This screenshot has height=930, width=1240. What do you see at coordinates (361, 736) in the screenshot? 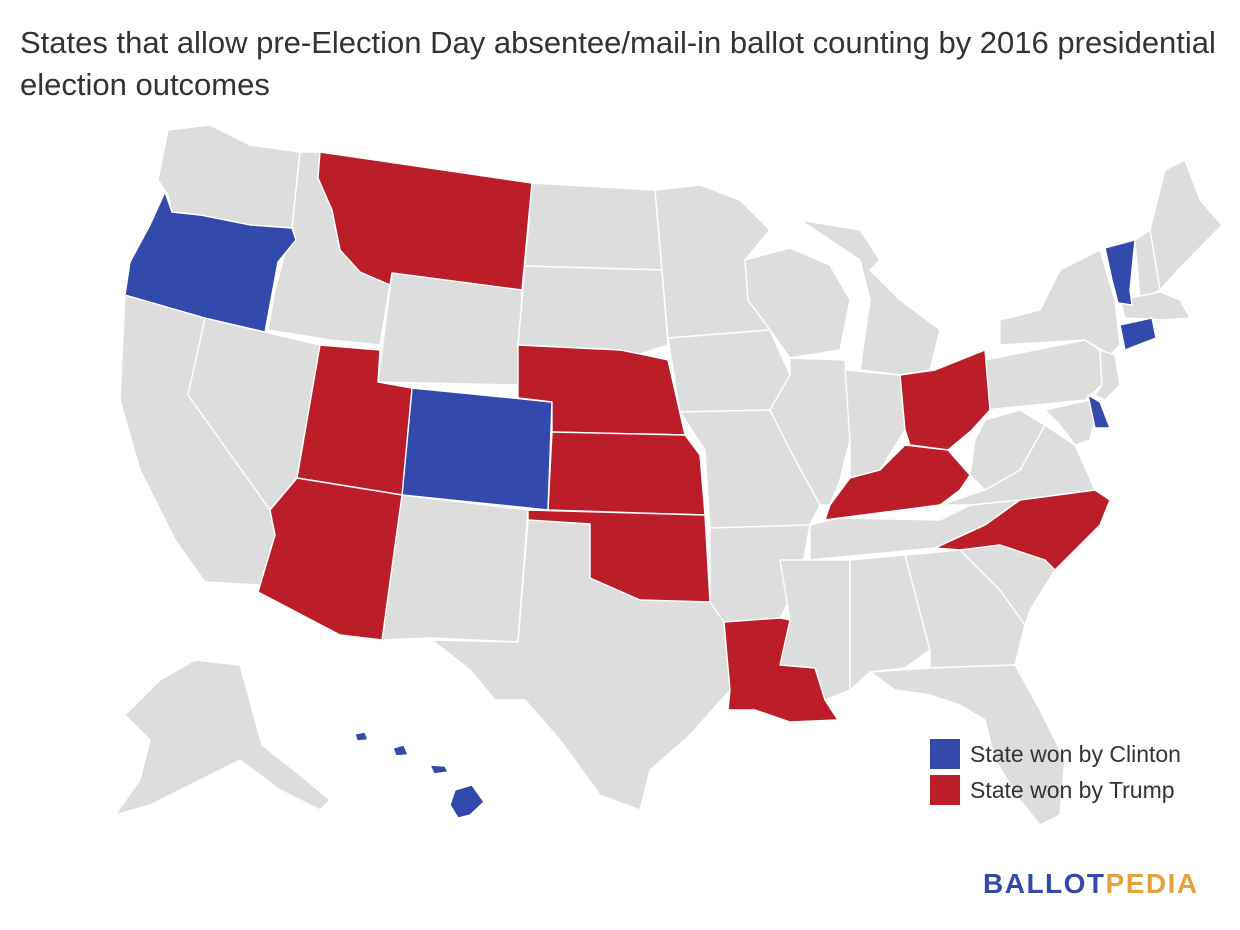
I see `state-hawaii-kauai` at bounding box center [361, 736].